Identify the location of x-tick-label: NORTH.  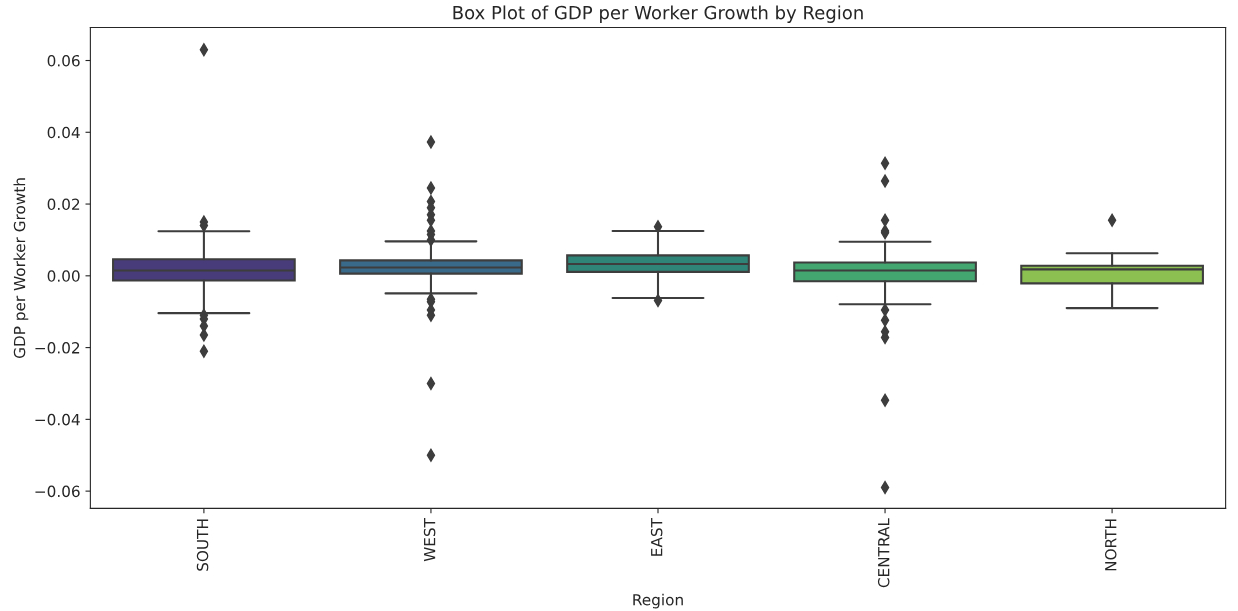
(1110, 545).